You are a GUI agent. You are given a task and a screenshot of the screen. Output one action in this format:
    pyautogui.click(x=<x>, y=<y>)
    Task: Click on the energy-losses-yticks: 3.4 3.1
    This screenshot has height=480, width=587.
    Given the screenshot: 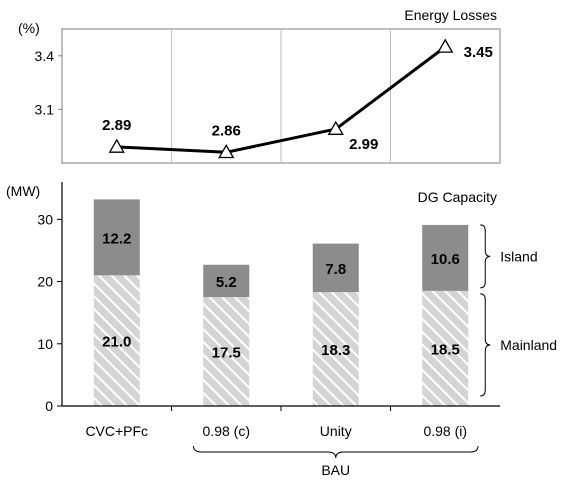 What is the action you would take?
    pyautogui.click(x=48, y=82)
    